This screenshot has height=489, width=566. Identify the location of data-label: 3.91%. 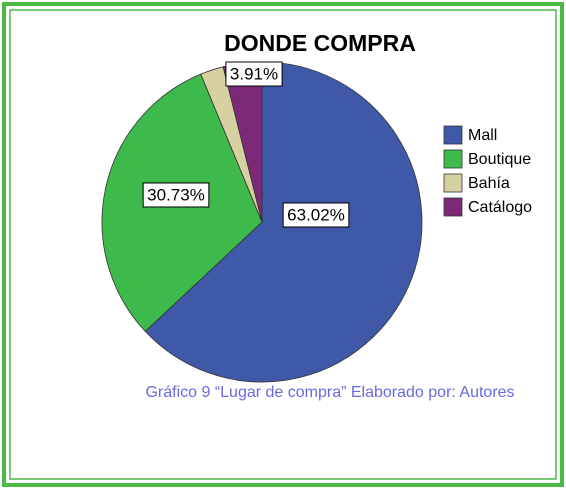
(254, 73).